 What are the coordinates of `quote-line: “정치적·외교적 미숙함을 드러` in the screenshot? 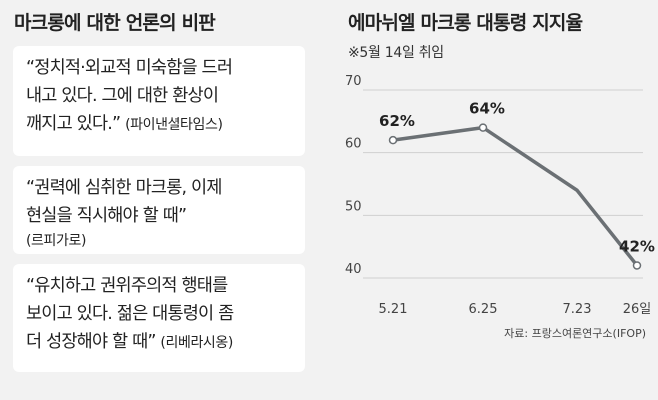 It's located at (129, 68).